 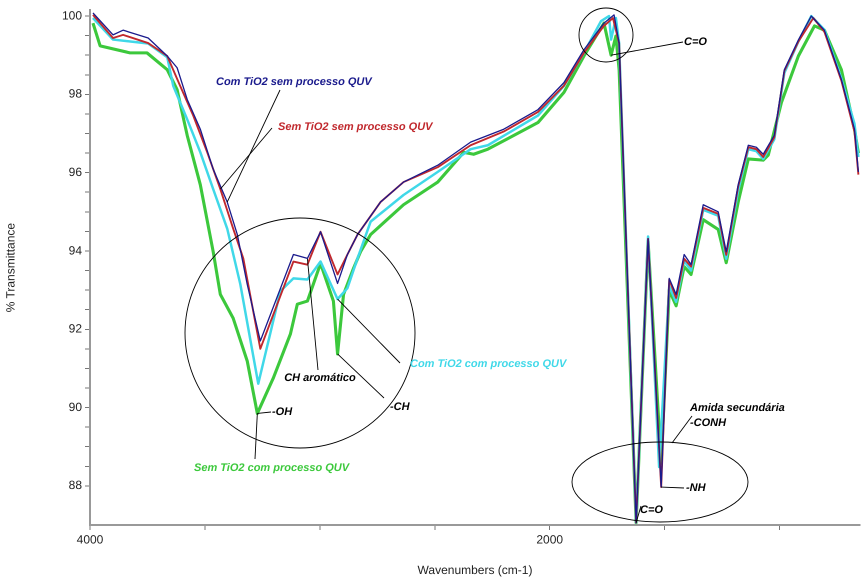 I want to click on y-tick-label: 100, so click(x=72, y=15).